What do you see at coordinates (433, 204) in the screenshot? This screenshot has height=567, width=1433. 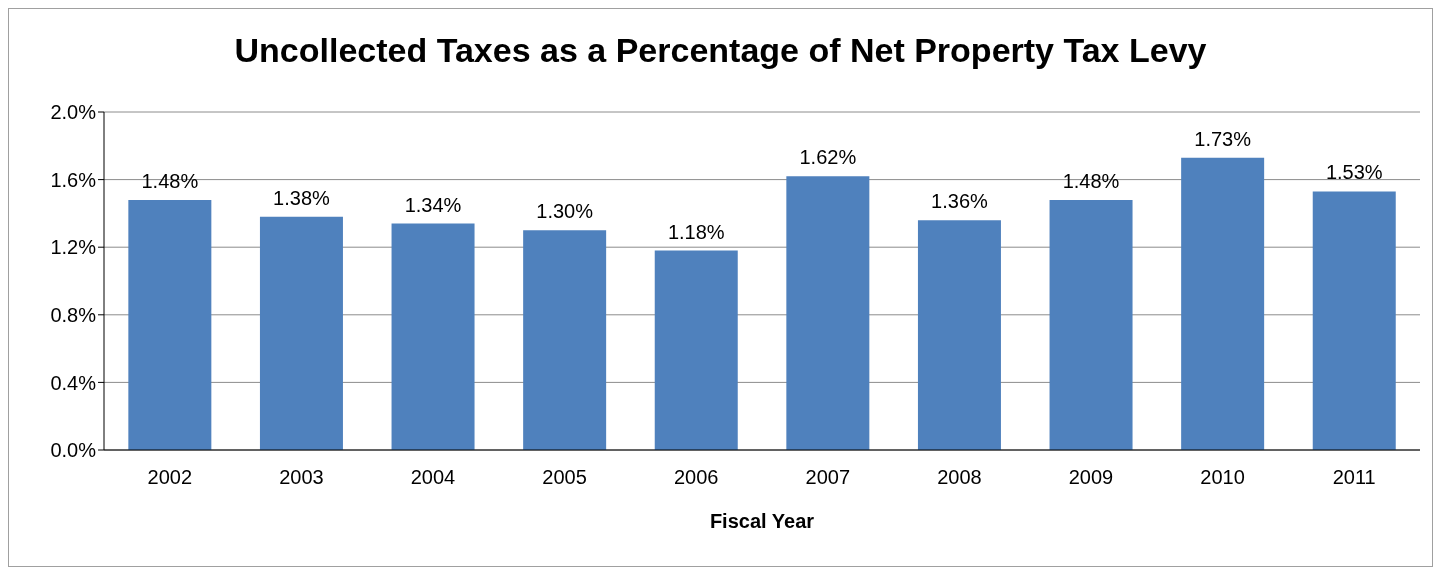 I see `data-label: 1.34%` at bounding box center [433, 204].